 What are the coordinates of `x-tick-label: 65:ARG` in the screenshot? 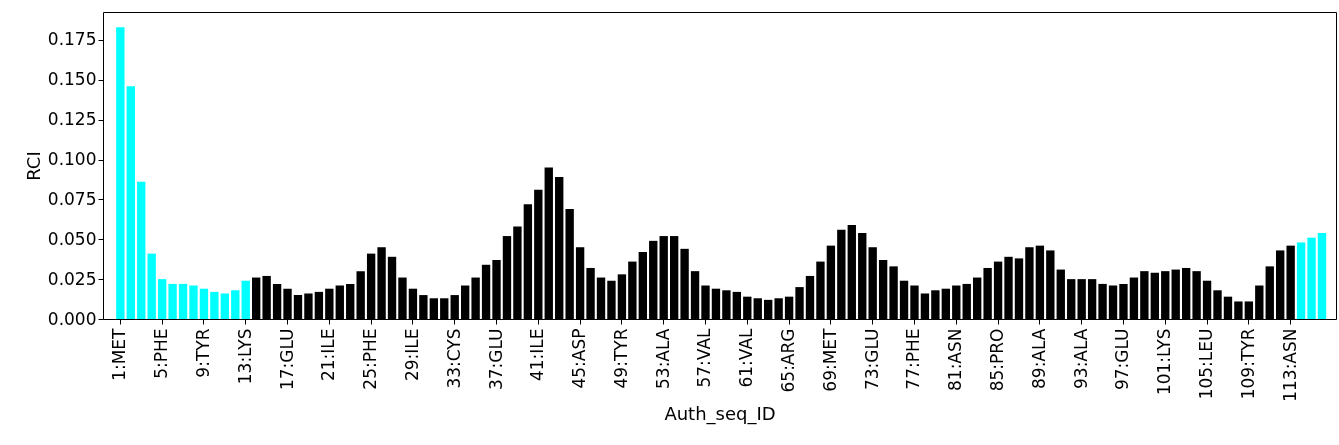 It's located at (788, 360).